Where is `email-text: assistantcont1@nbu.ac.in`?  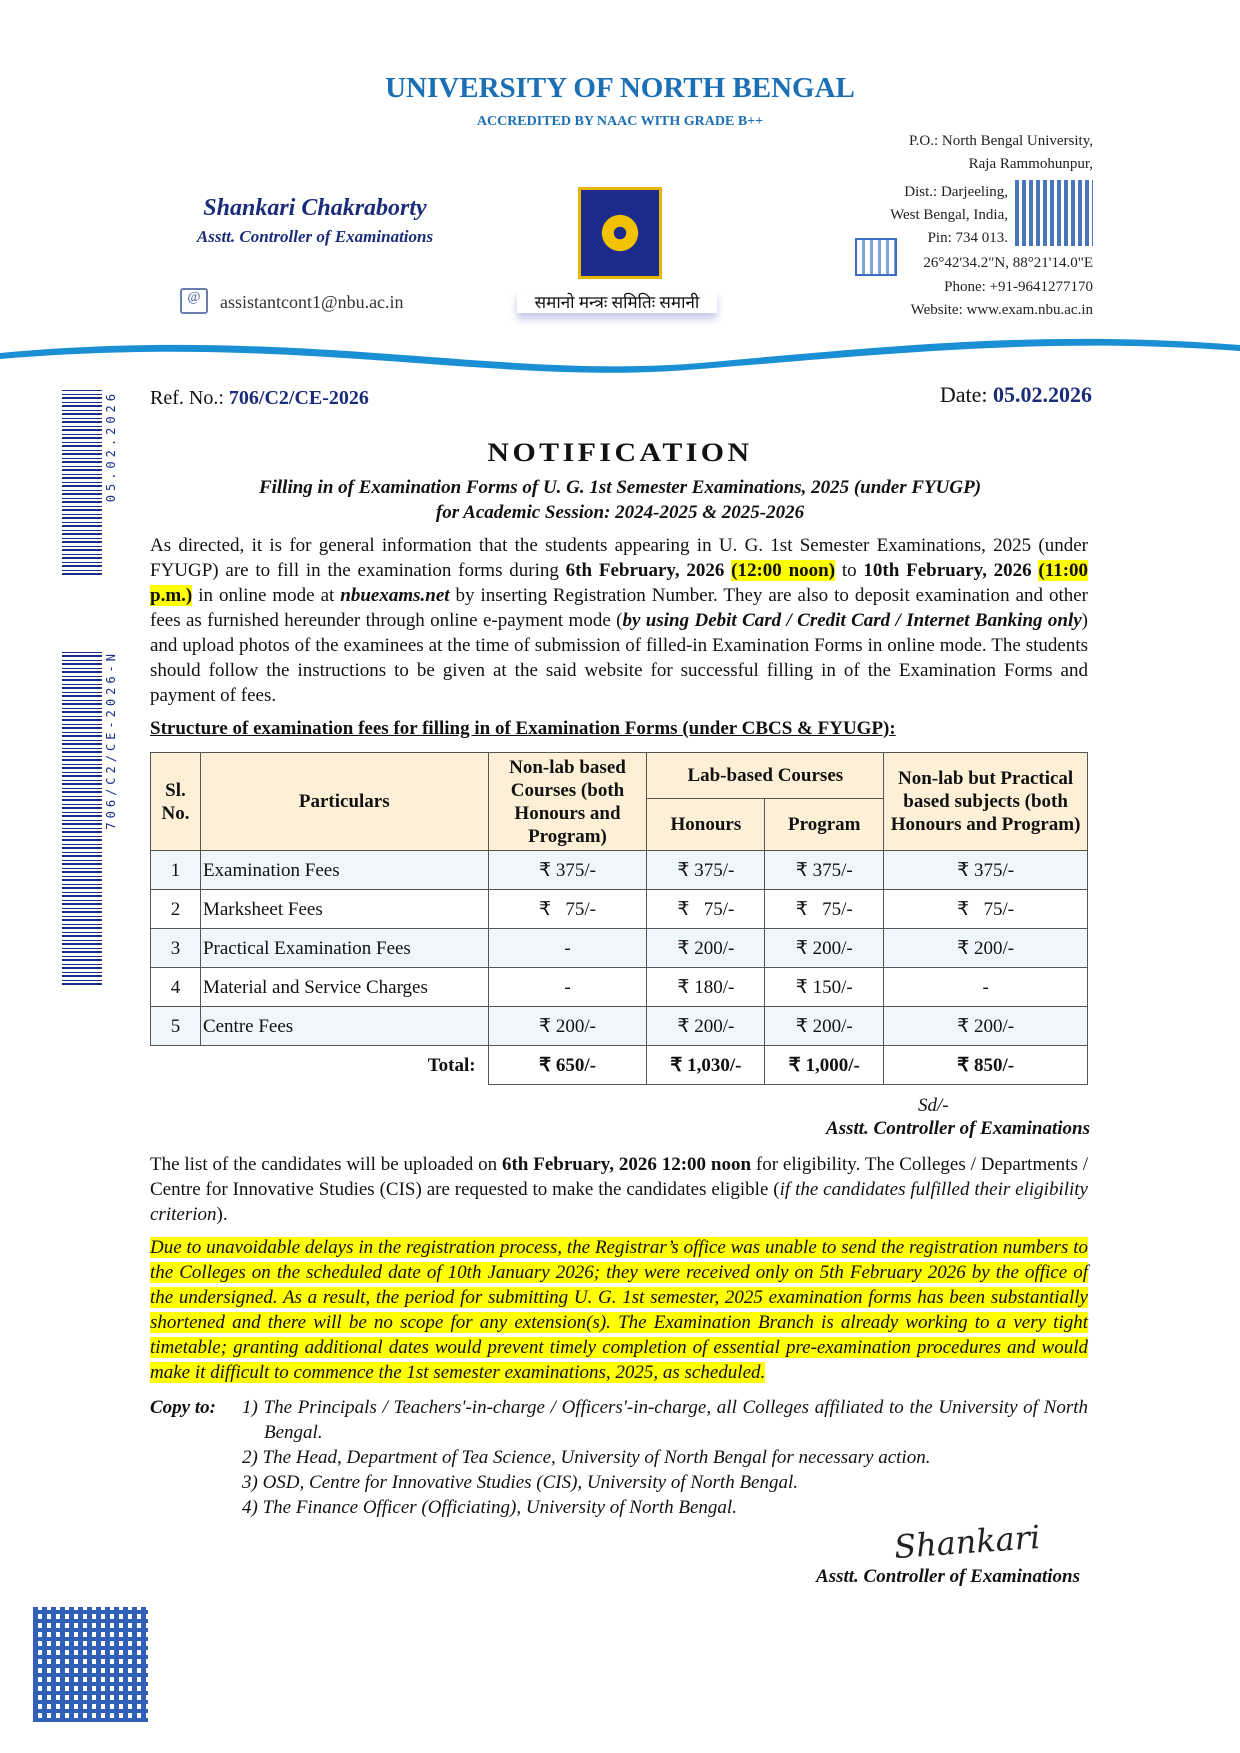 email-text: assistantcont1@nbu.ac.in is located at coordinates (312, 302).